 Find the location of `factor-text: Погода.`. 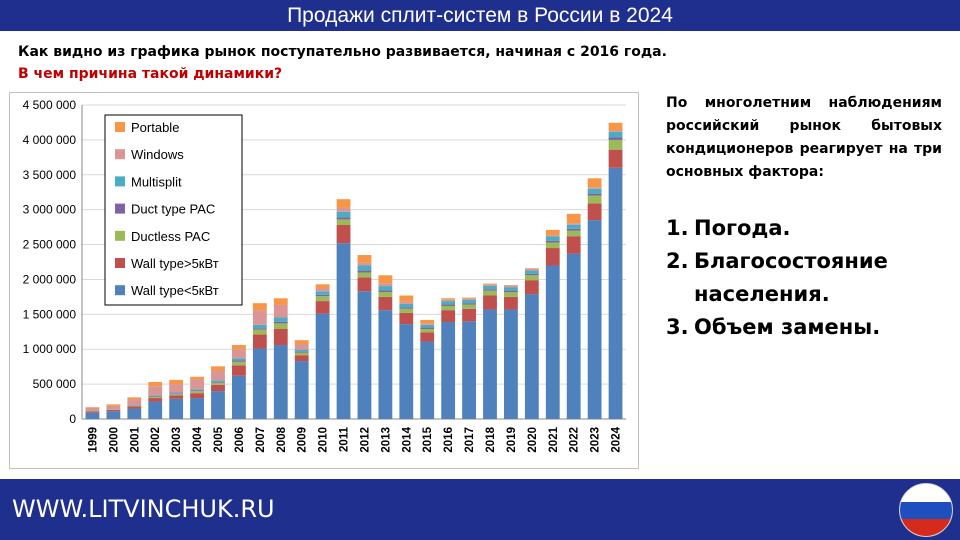

factor-text: Погода. is located at coordinates (742, 228).